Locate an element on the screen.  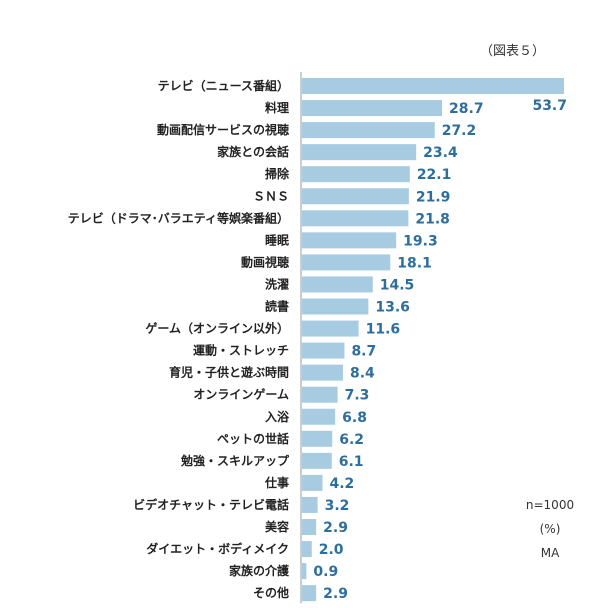
category-label: 勉強・スキルアップ is located at coordinates (235, 460).